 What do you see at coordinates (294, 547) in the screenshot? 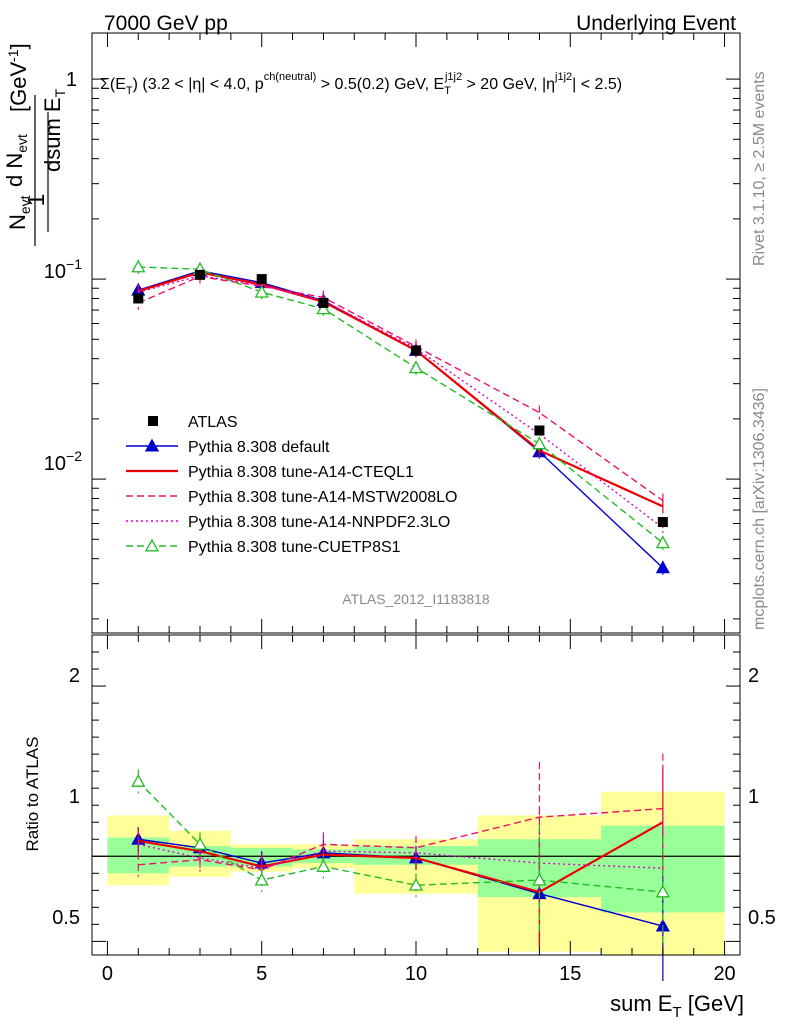
I see `legend-label: Pythia 8.308 tune-CUETP8S1` at bounding box center [294, 547].